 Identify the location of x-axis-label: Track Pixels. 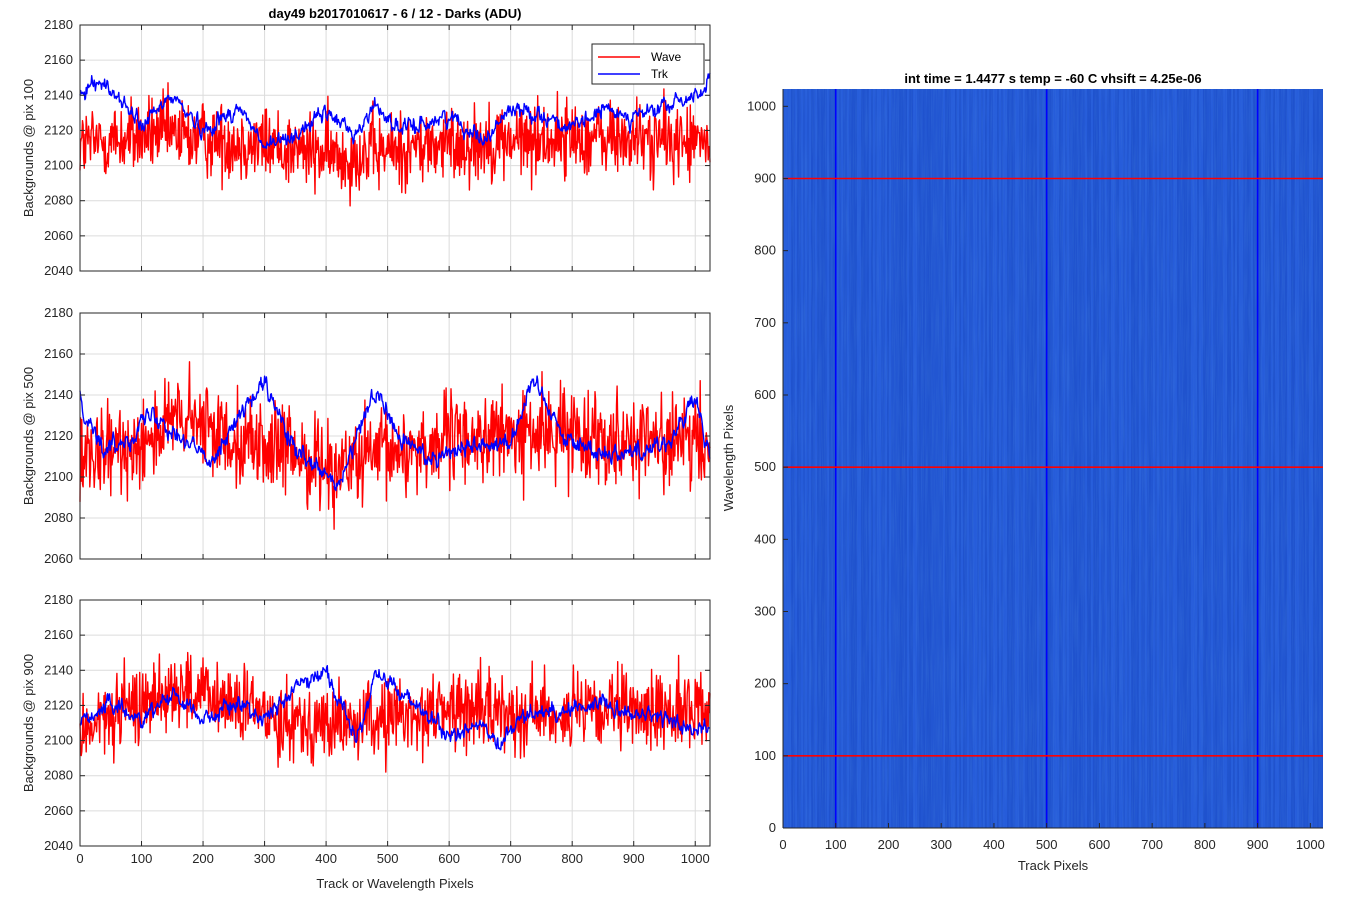
(1053, 865).